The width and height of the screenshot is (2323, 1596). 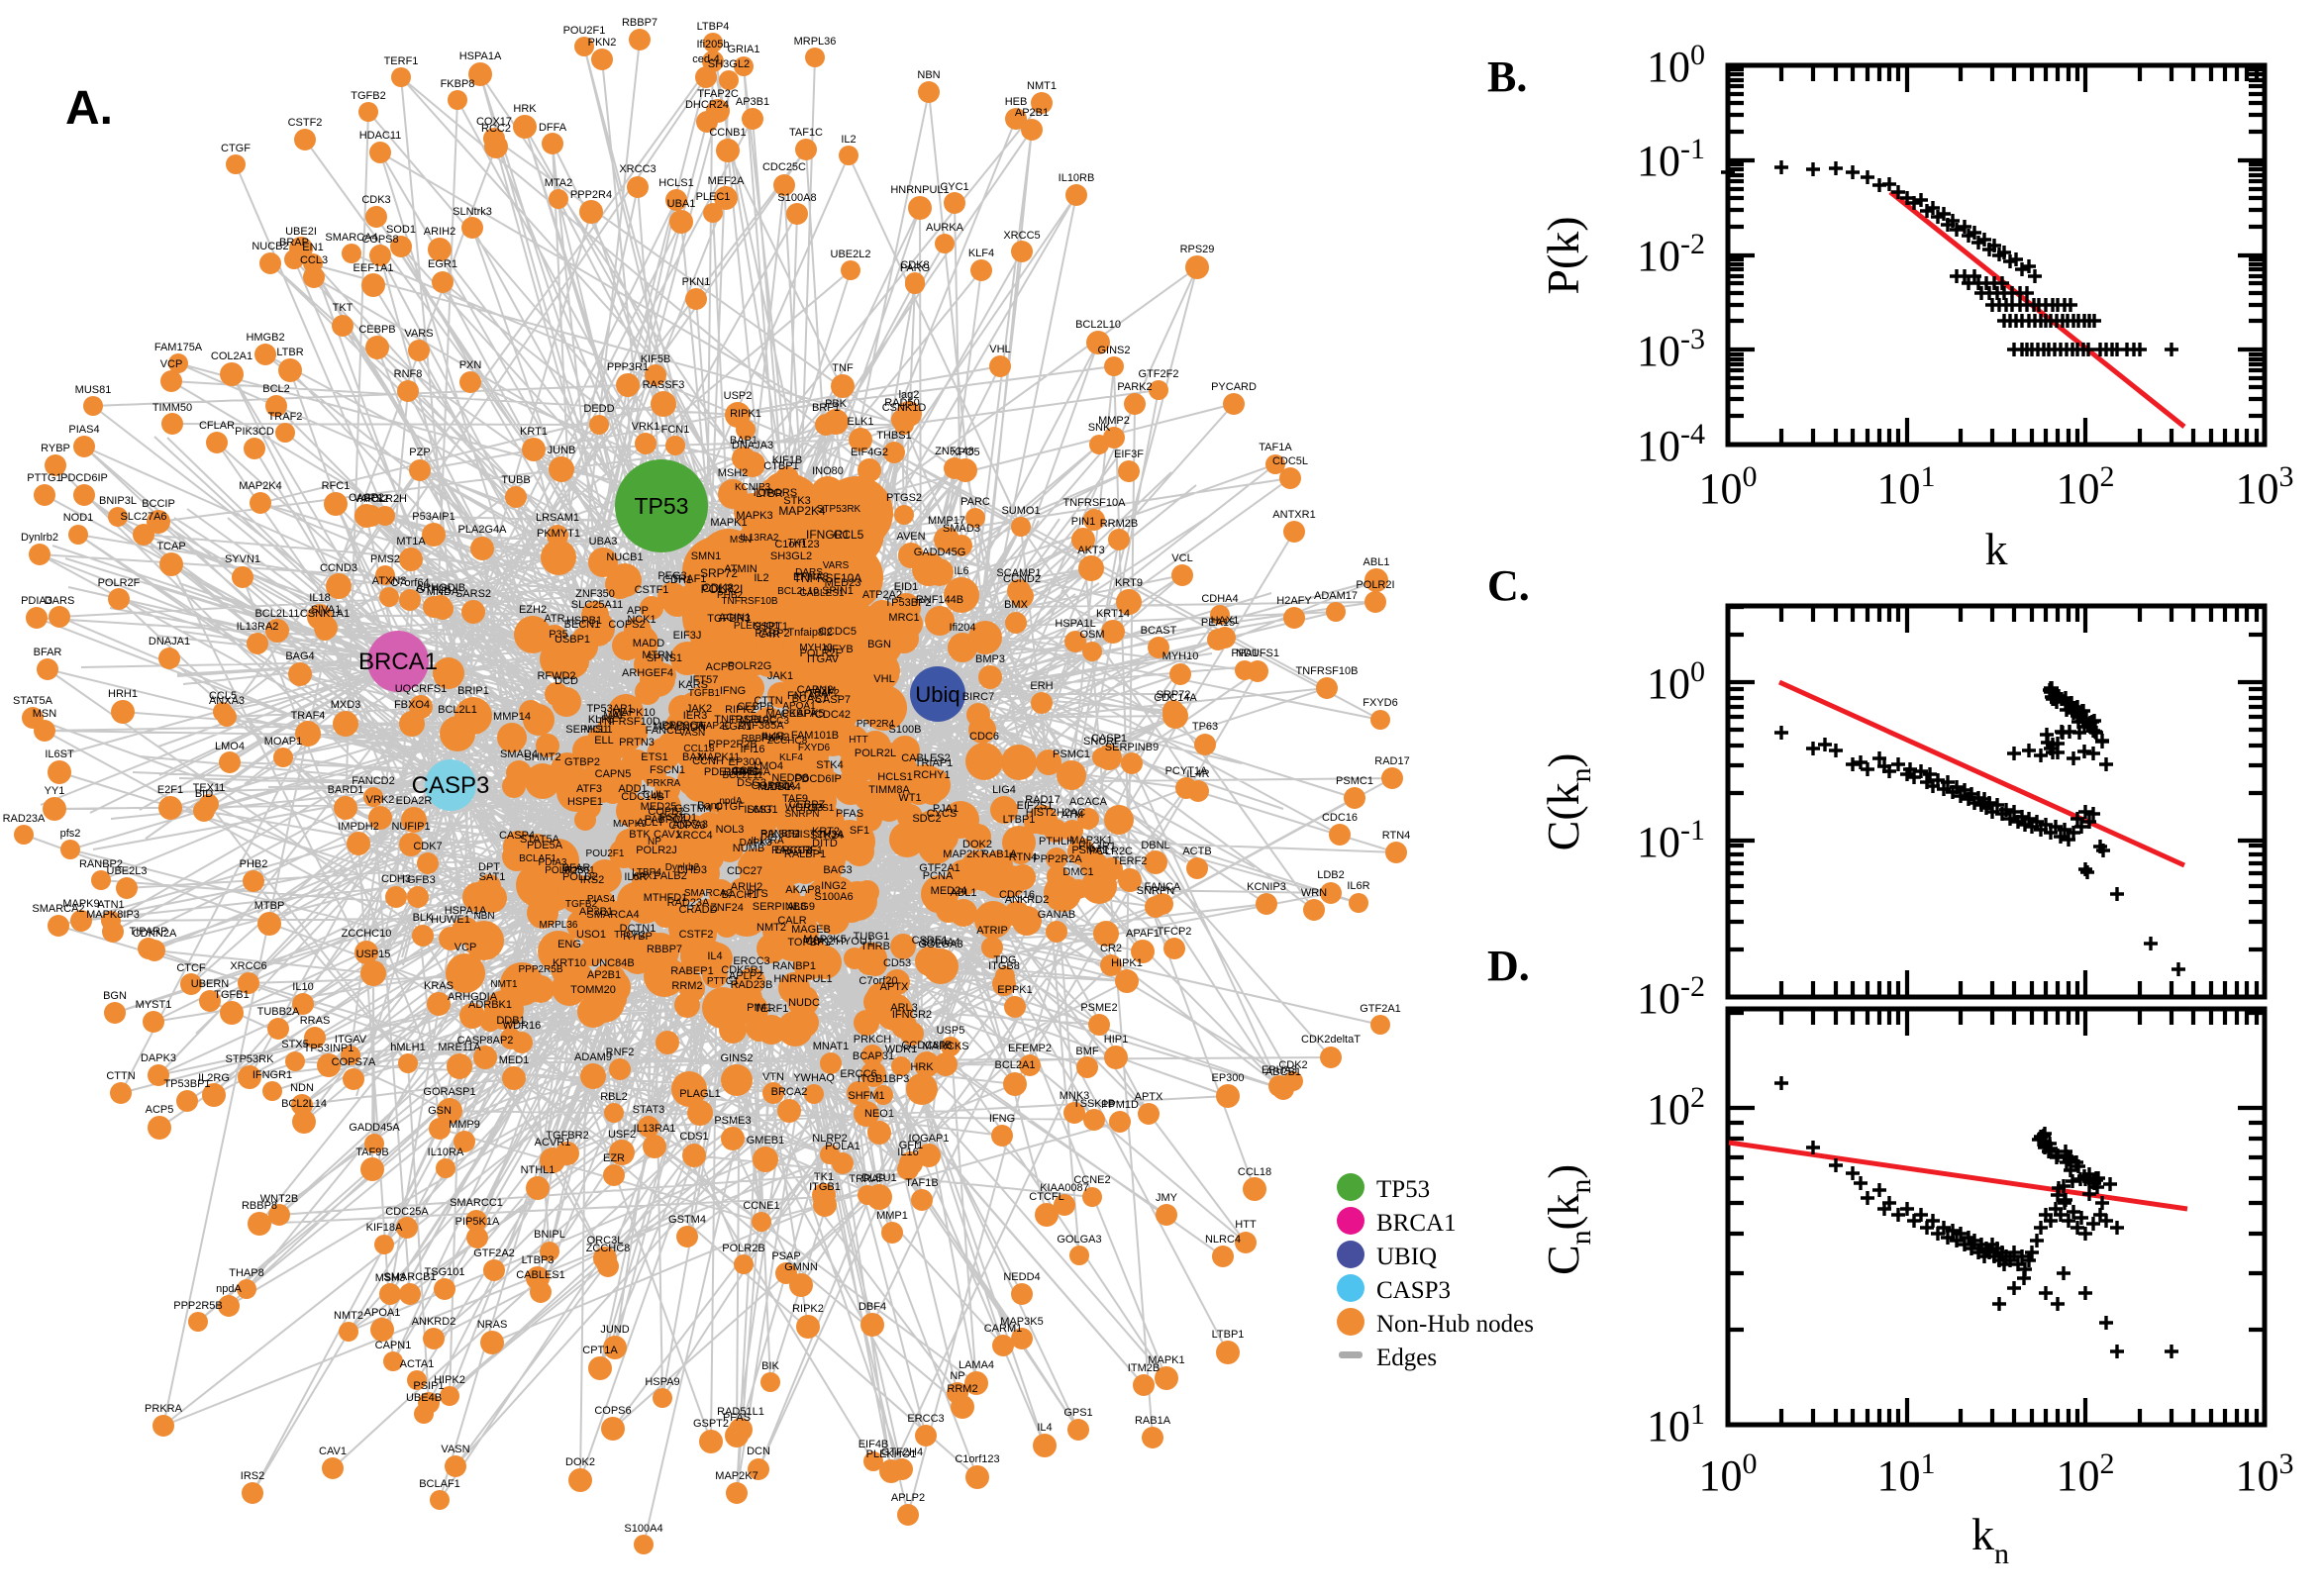 I want to click on svg-text: CDC27, so click(x=744, y=871).